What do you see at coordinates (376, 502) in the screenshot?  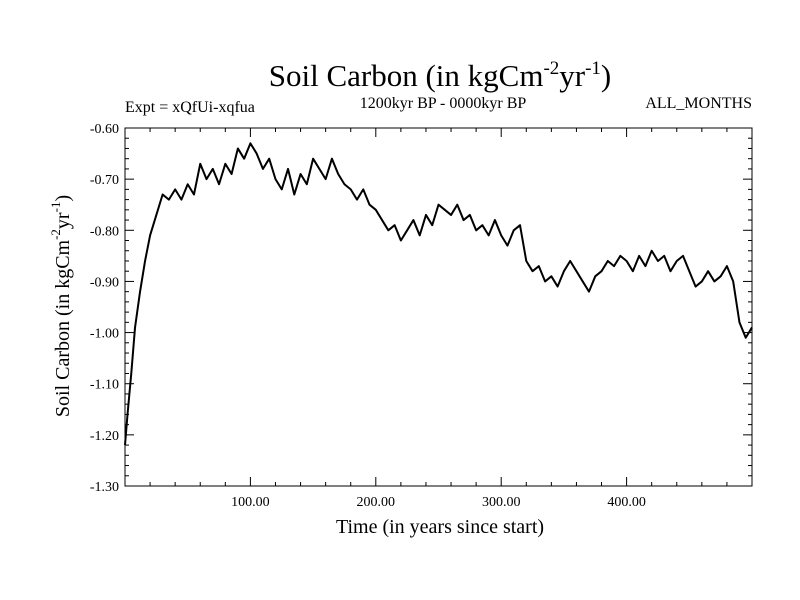 I see `x-tick-label: 200.00` at bounding box center [376, 502].